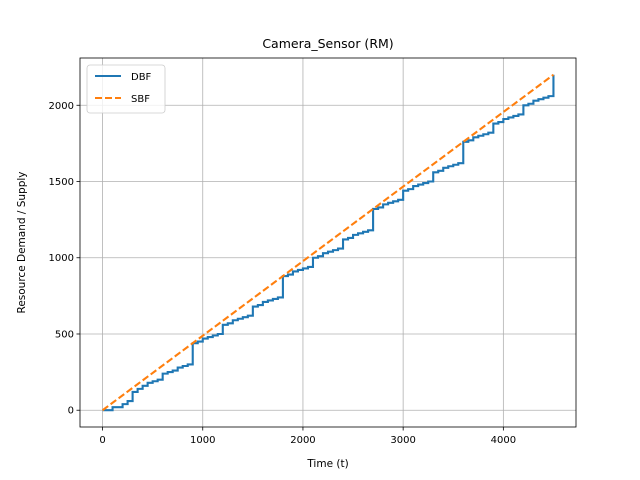 This screenshot has width=640, height=480. What do you see at coordinates (202, 440) in the screenshot?
I see `x-tick-label: 1000` at bounding box center [202, 440].